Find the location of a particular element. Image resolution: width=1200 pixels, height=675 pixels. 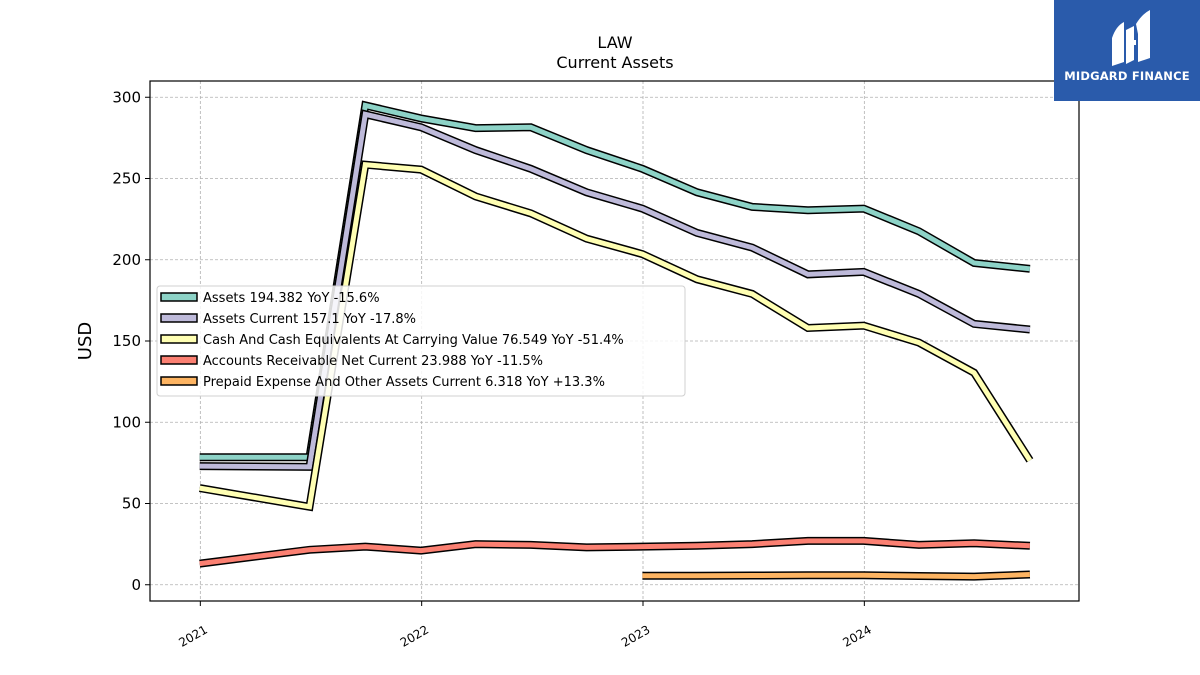

legend-label: Assets Current 157.1 YoY -17.8% is located at coordinates (309, 319).